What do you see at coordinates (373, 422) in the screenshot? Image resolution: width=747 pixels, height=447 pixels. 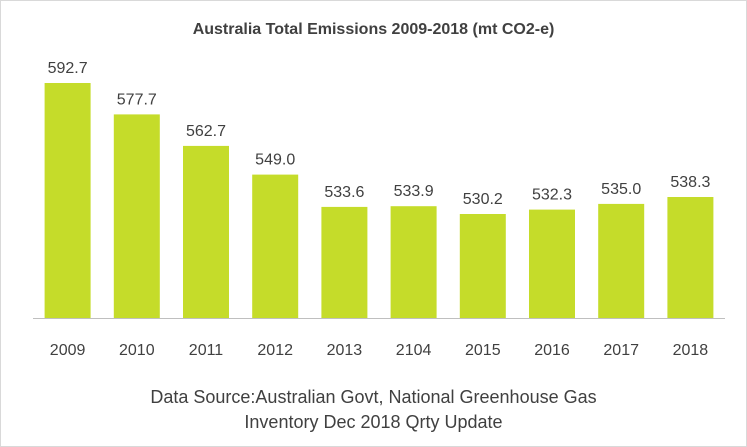 I see `source-note-line-2: Inventory Dec 2018 Qrty Update` at bounding box center [373, 422].